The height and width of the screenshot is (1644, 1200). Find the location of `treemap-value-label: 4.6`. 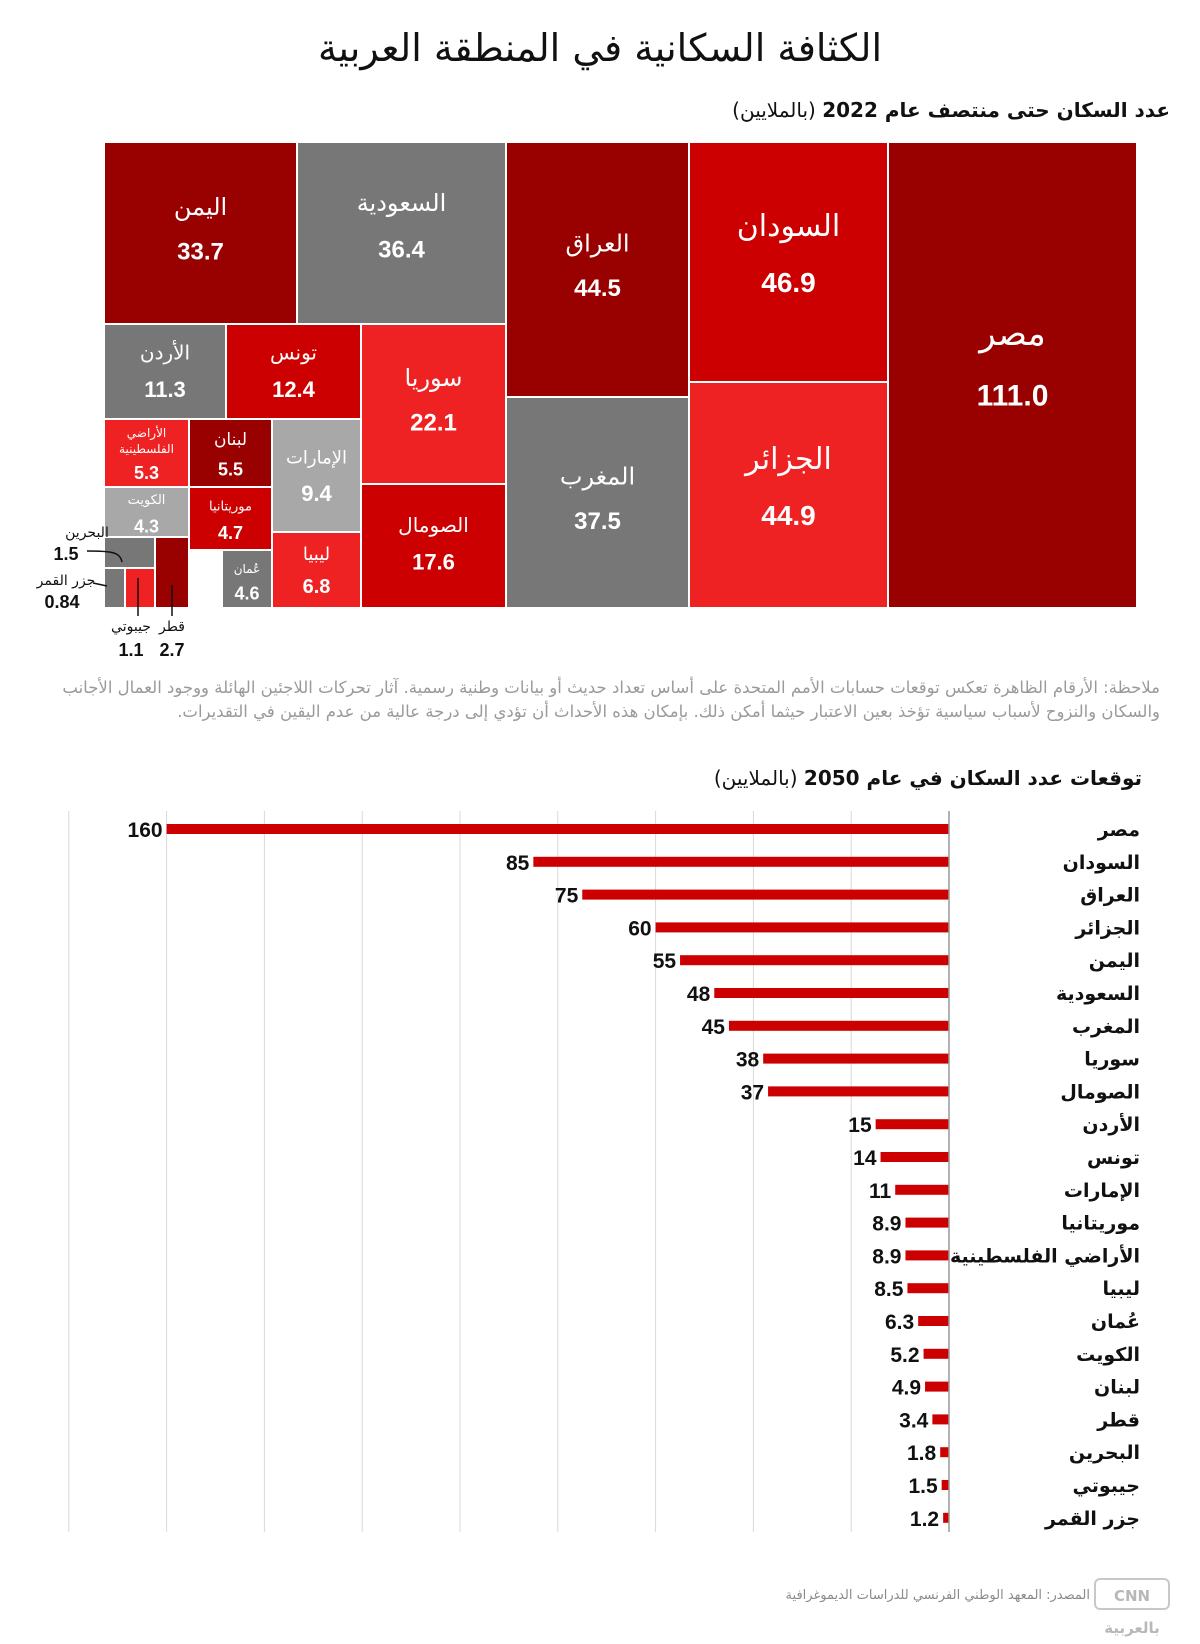

treemap-value-label: 4.6 is located at coordinates (246, 593).